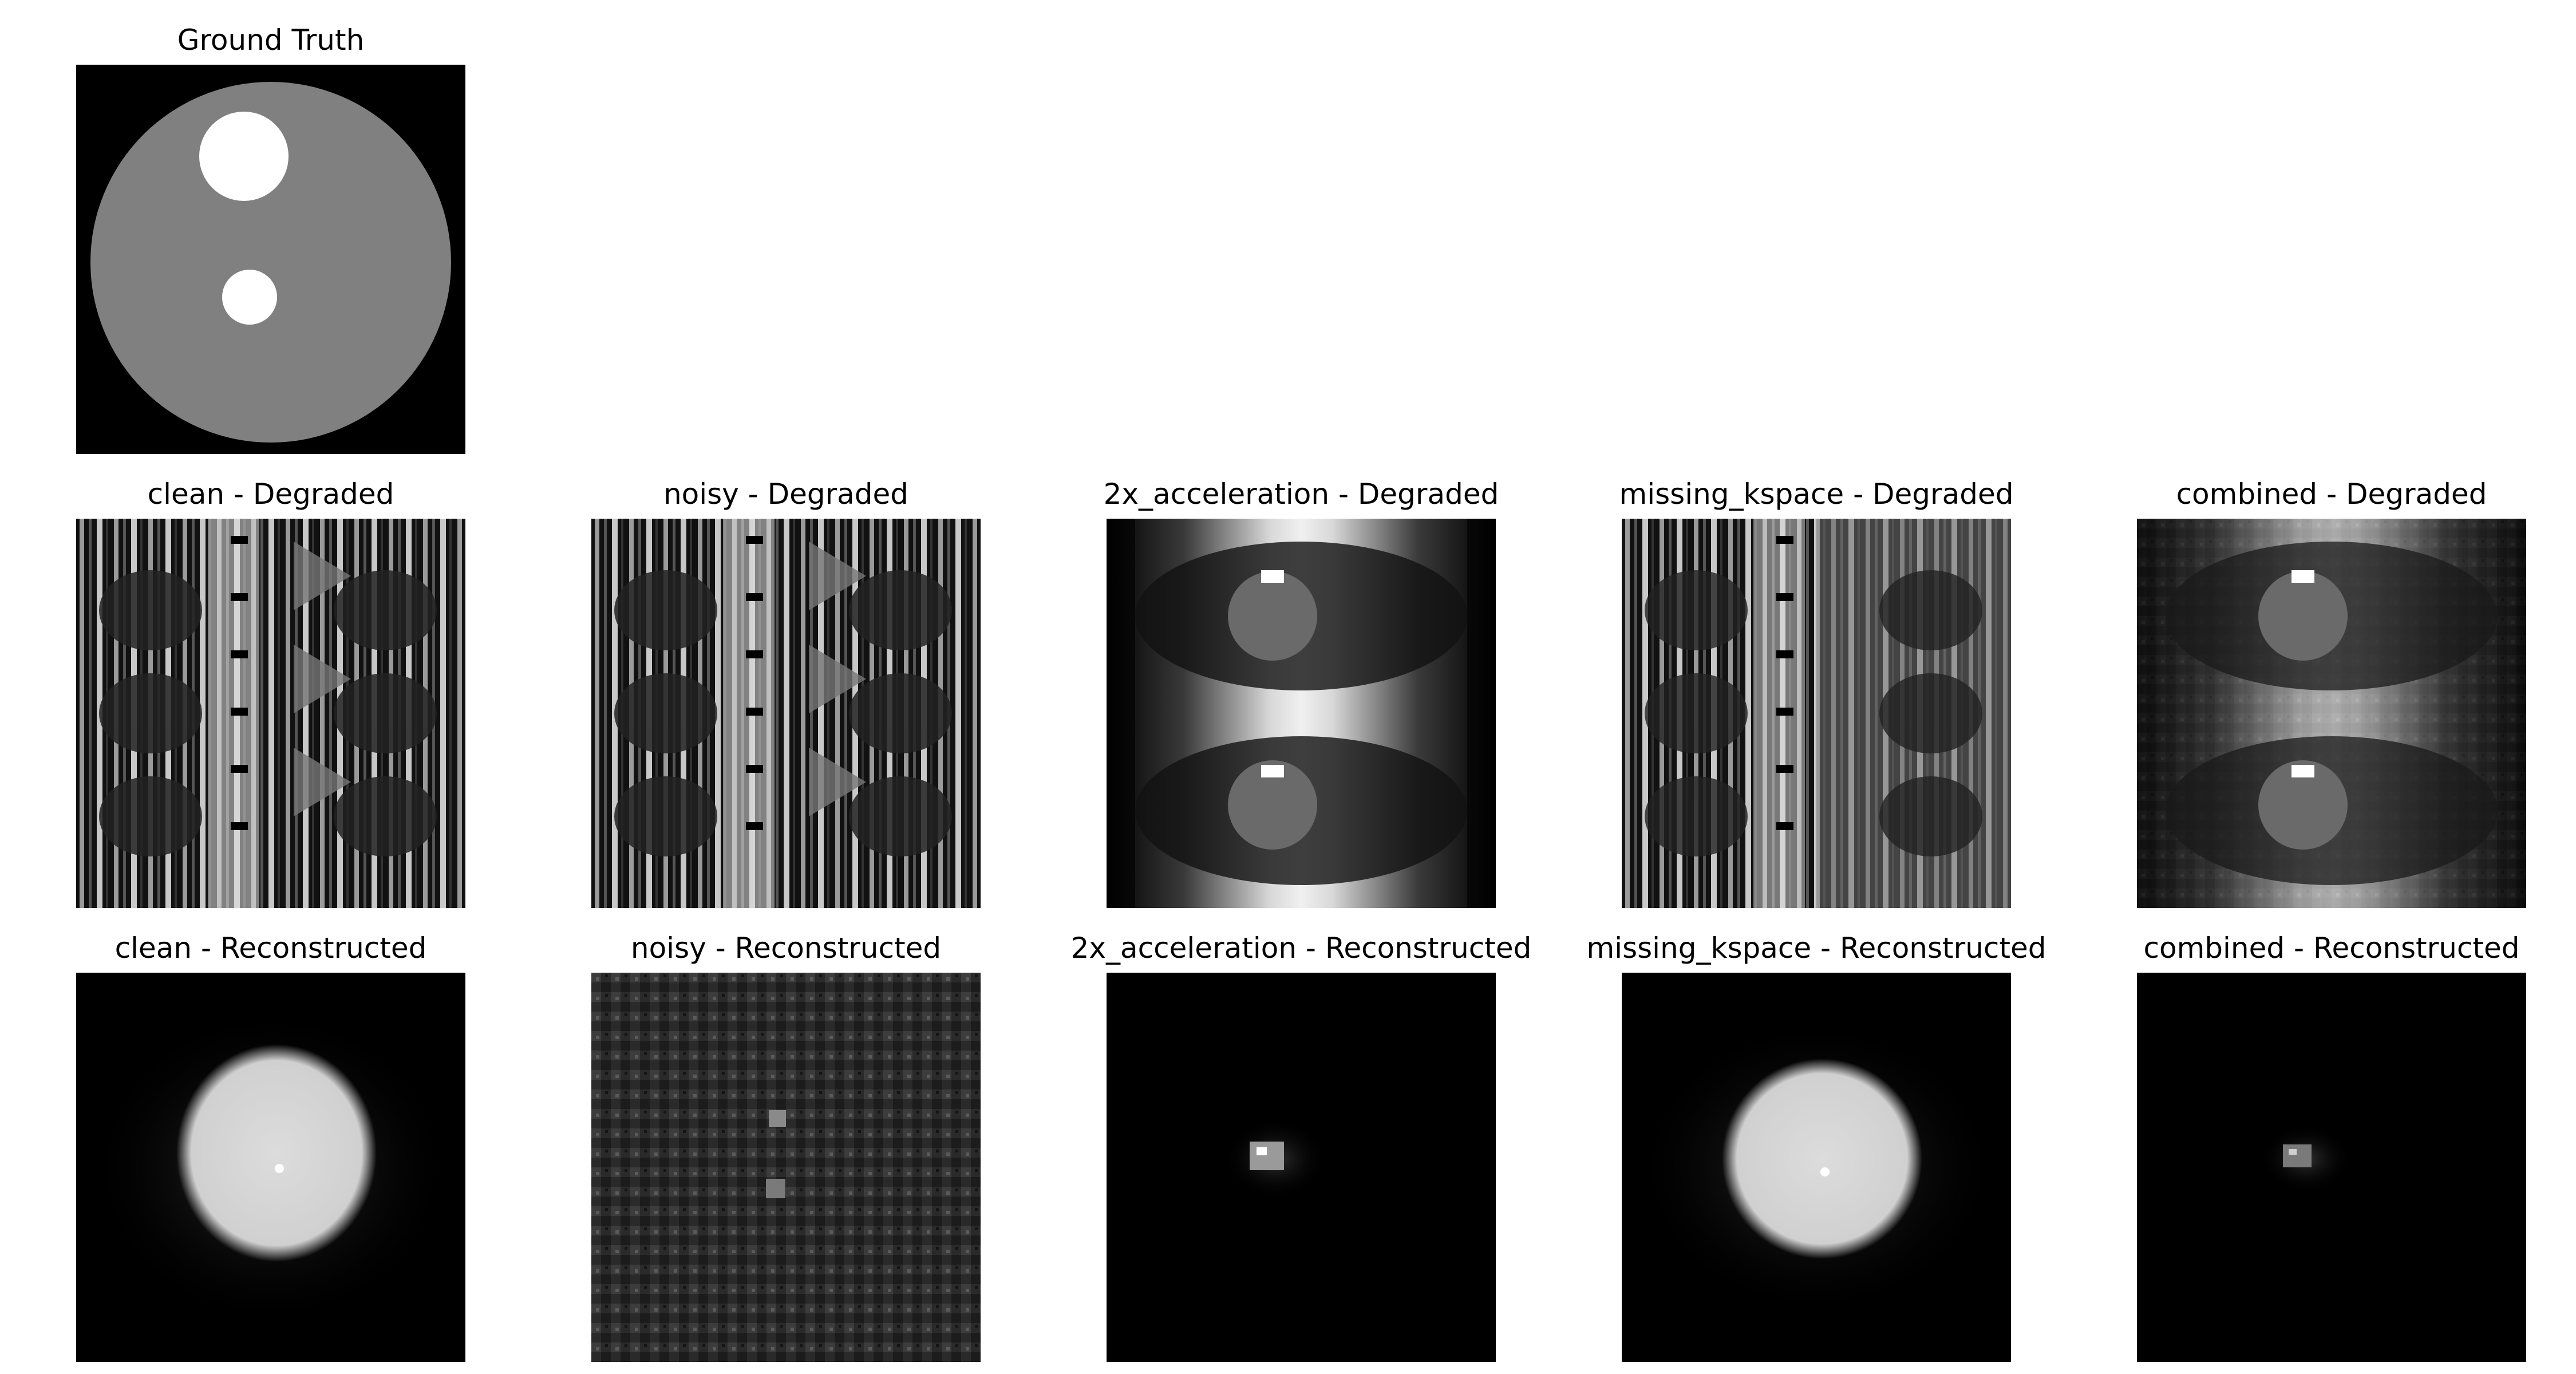  What do you see at coordinates (786, 948) in the screenshot?
I see `reconstructed-title-noisy: noisy - Reconstructed` at bounding box center [786, 948].